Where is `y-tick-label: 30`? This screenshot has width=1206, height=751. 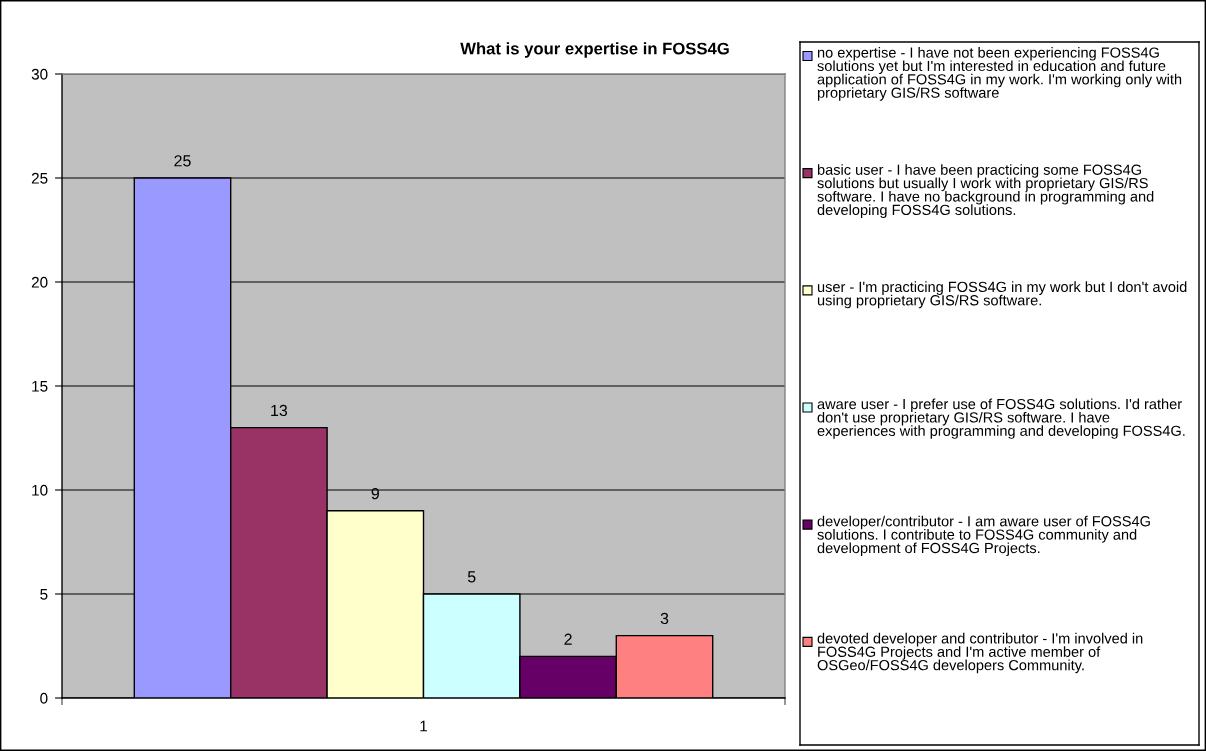
y-tick-label: 30 is located at coordinates (39, 74).